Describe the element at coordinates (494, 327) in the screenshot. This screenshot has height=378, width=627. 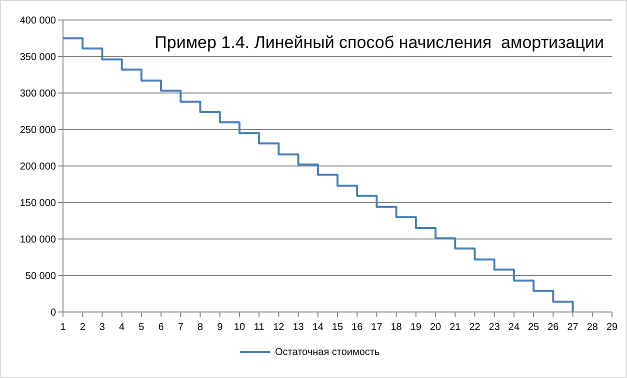
I see `x-tick-label: 23` at that location.